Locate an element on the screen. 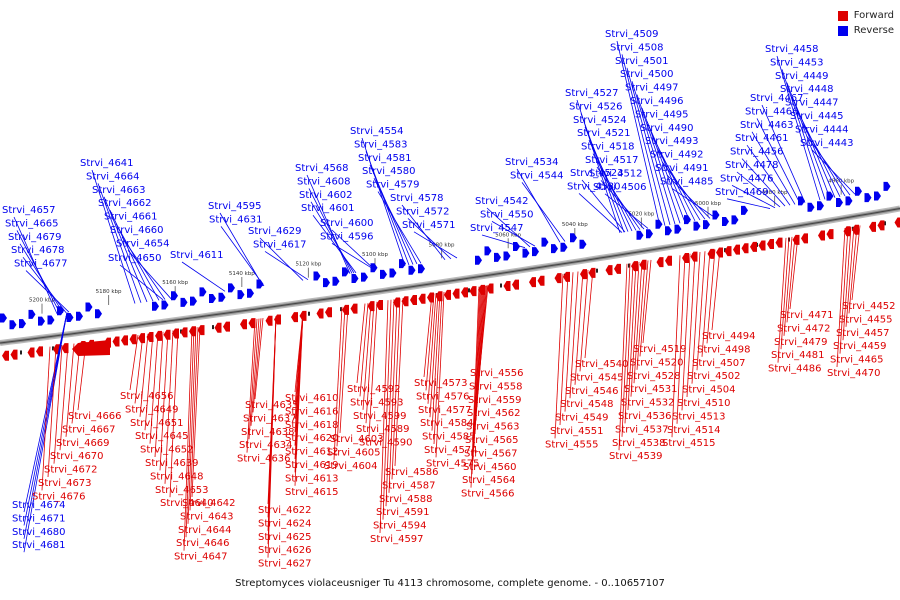 Image resolution: width=900 pixels, height=600 pixels. gene-label: Strvi_4520 is located at coordinates (657, 362).